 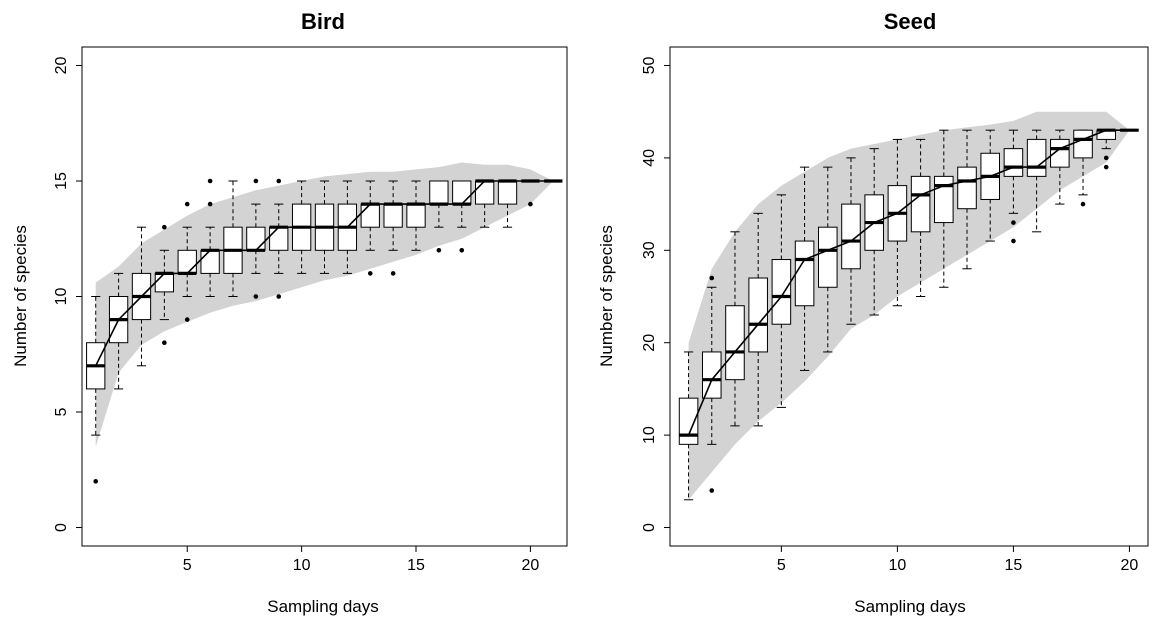 What do you see at coordinates (323, 21) in the screenshot?
I see `chart-title: Bird` at bounding box center [323, 21].